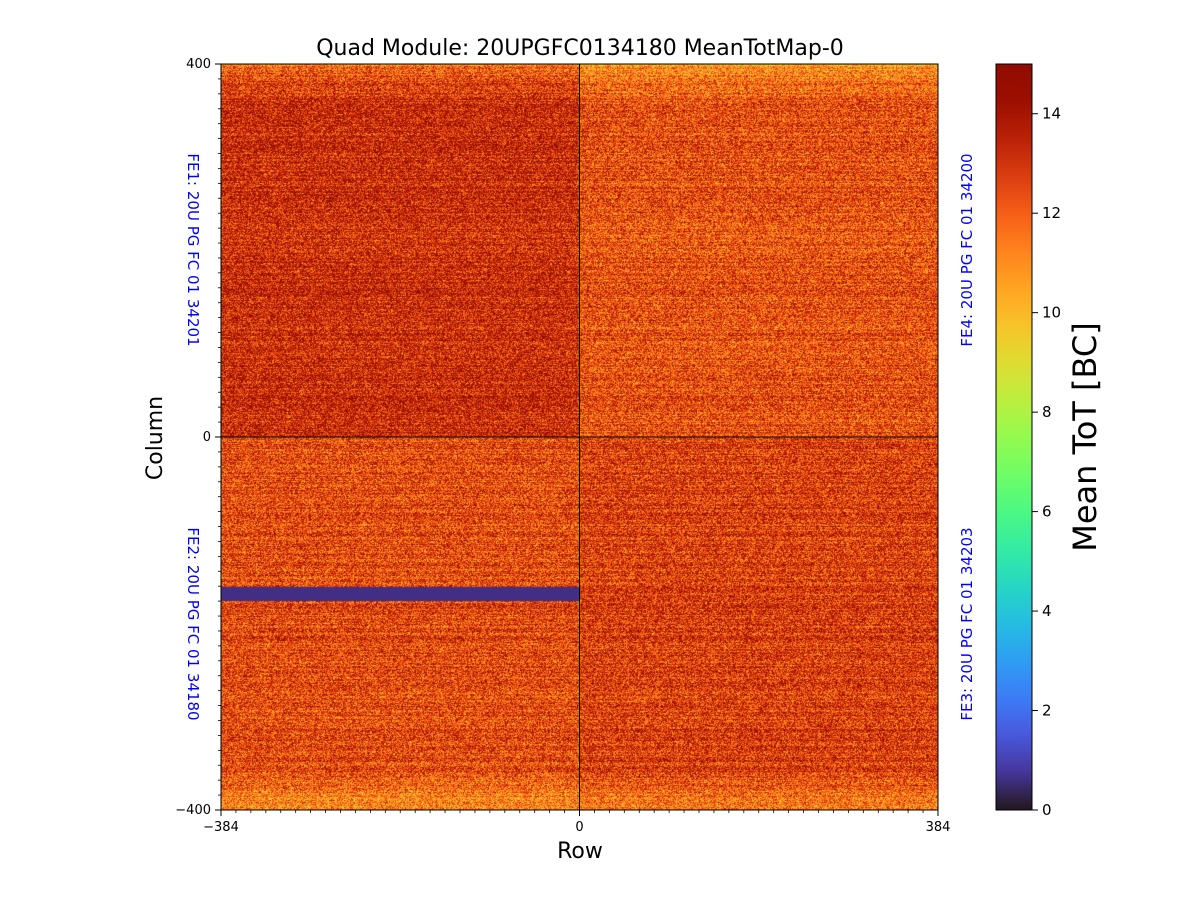  Describe the element at coordinates (967, 623) in the screenshot. I see `fe3-chip-label: FE3: 20U PG FC 01 34203` at that location.